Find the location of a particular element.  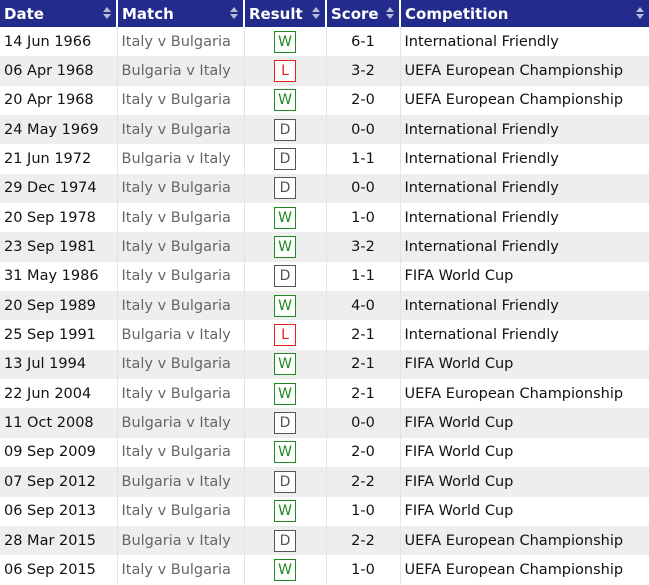

column-header-result: Result is located at coordinates (285, 13).